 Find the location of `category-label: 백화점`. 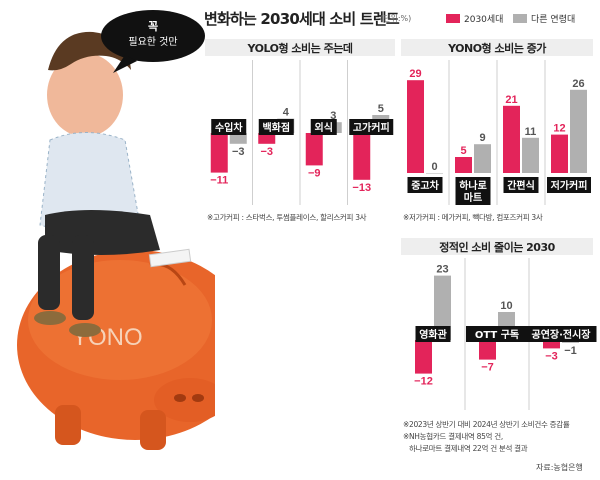

category-label: 백화점 is located at coordinates (276, 127).